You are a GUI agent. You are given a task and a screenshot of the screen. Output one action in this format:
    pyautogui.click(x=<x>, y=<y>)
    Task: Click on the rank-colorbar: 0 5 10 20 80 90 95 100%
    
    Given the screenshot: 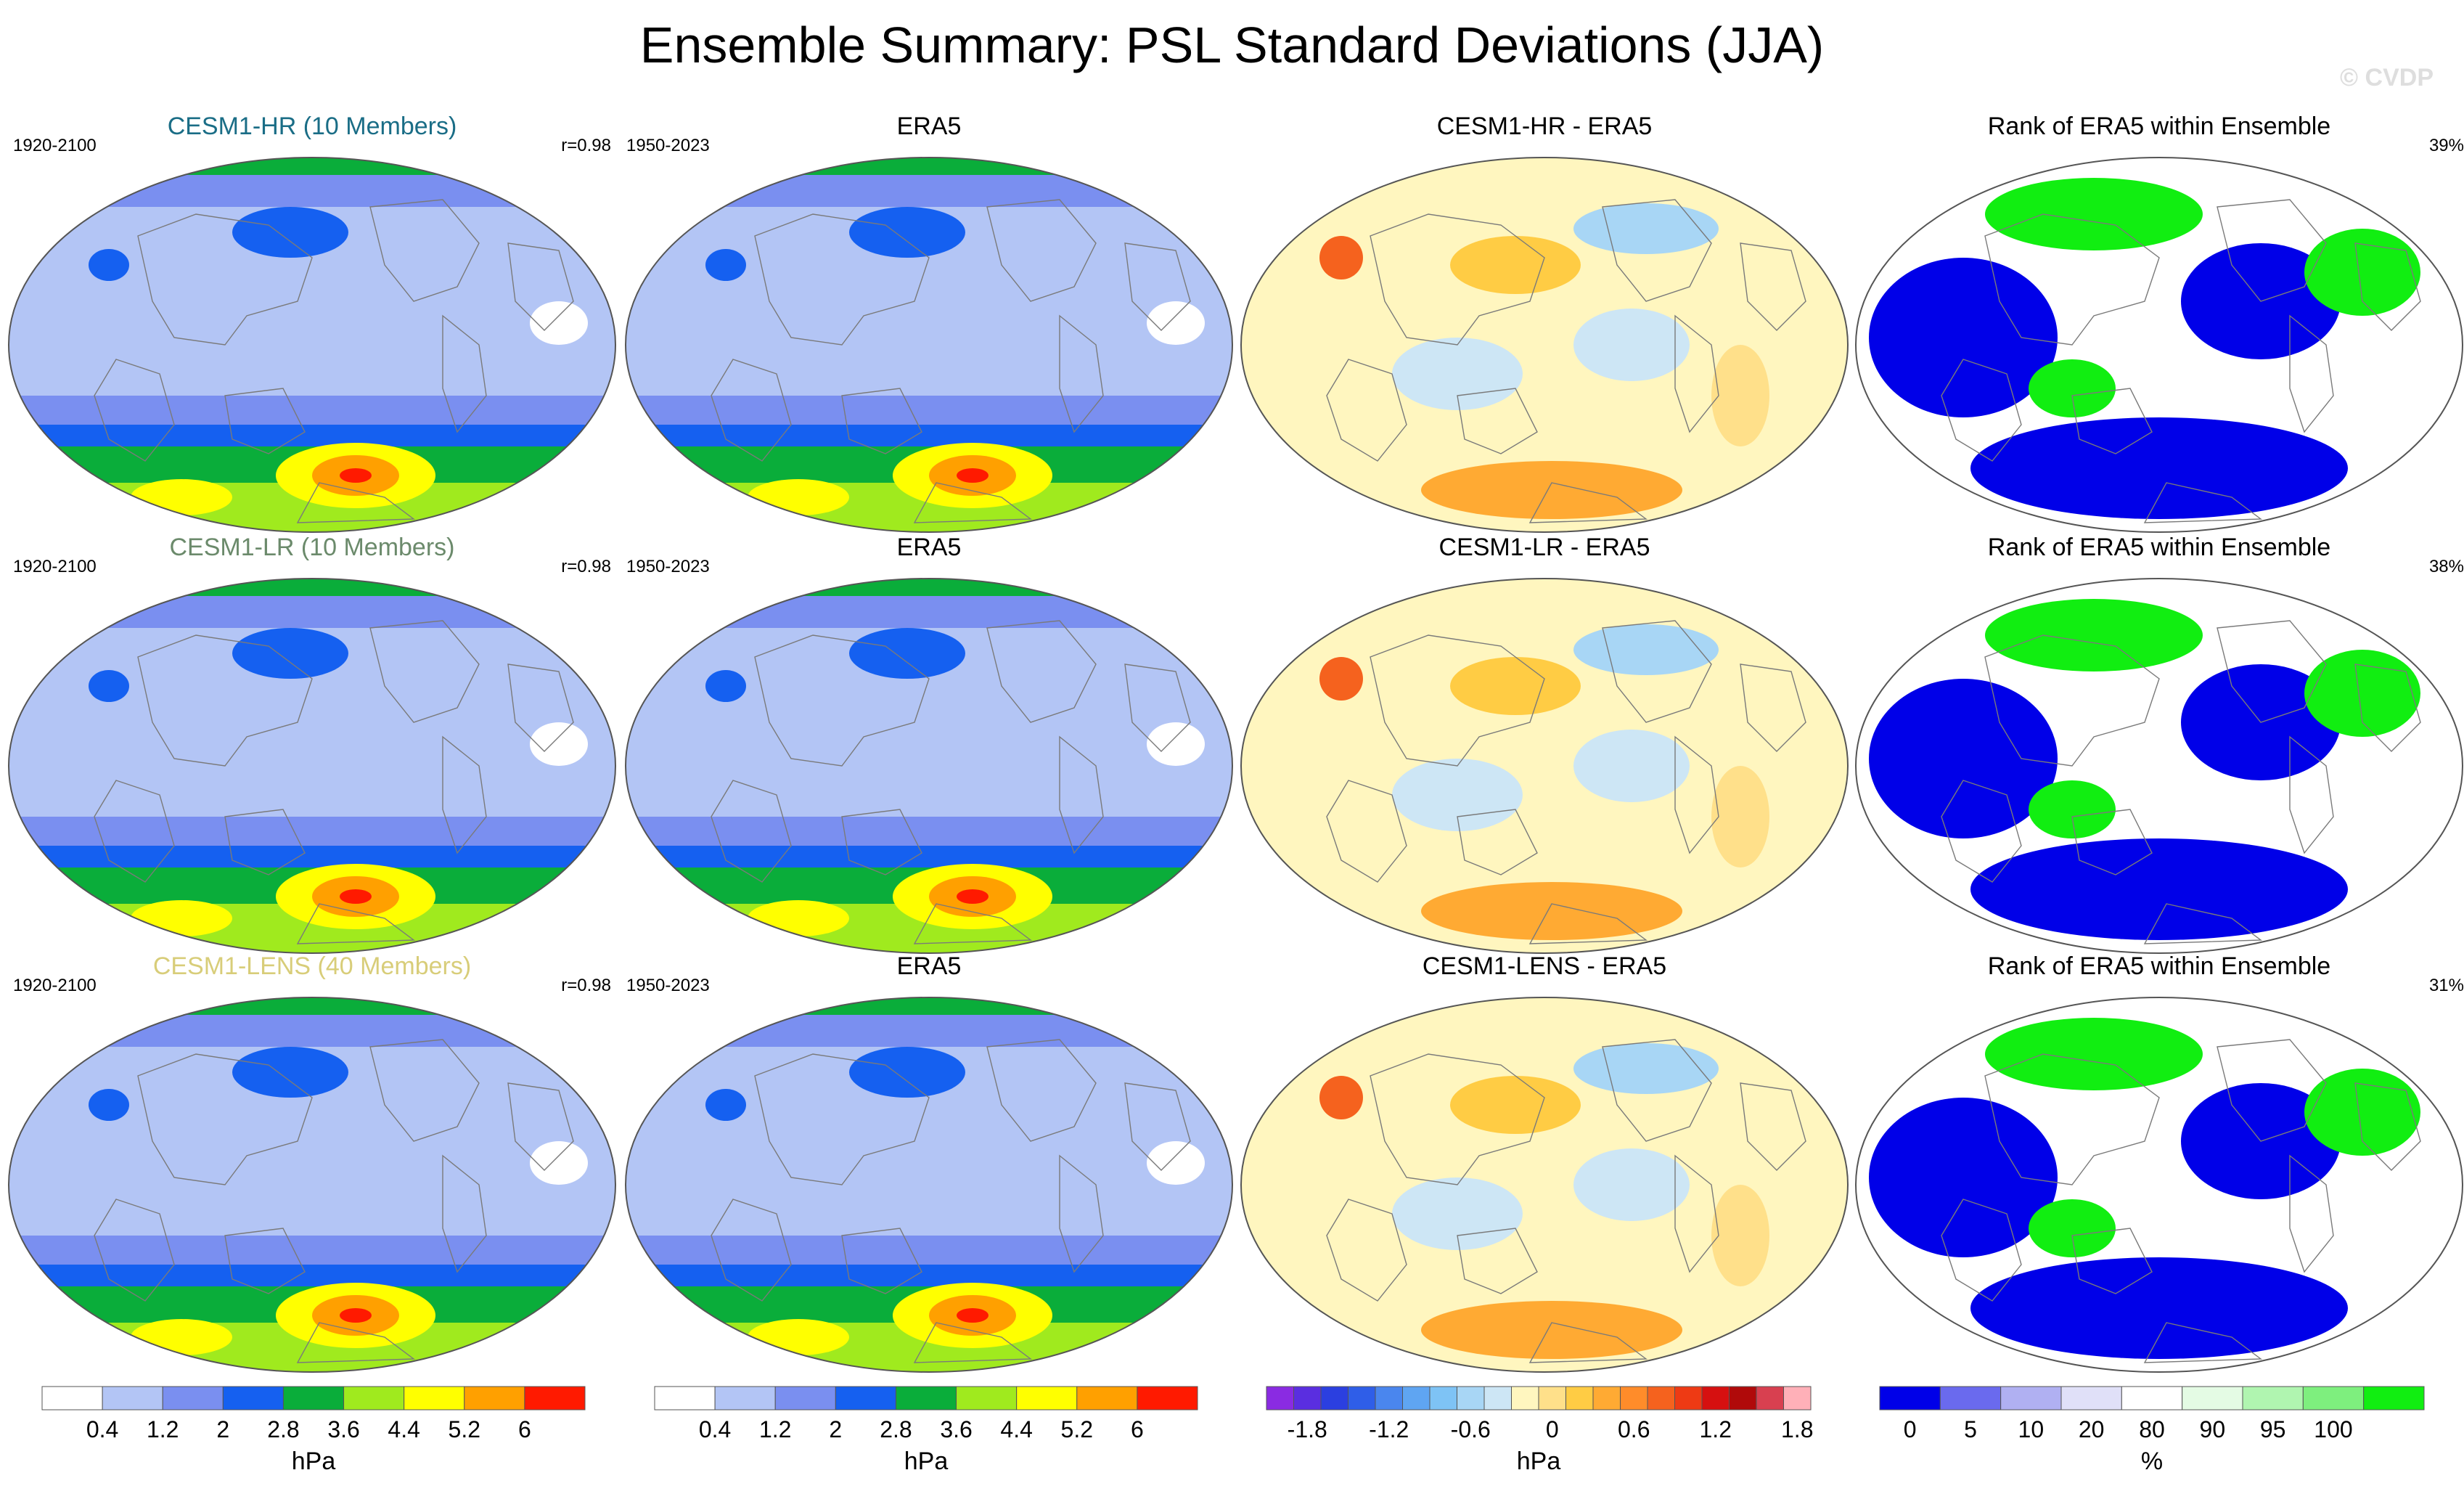 What is the action you would take?
    pyautogui.click(x=2152, y=1431)
    